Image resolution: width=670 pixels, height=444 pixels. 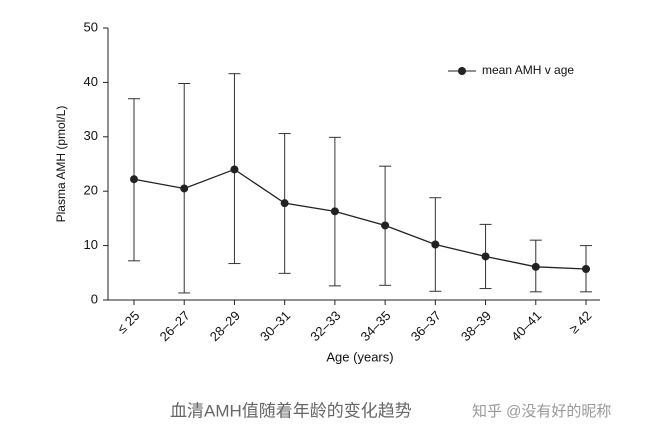 What do you see at coordinates (91, 190) in the screenshot?
I see `y-tick-label: 20` at bounding box center [91, 190].